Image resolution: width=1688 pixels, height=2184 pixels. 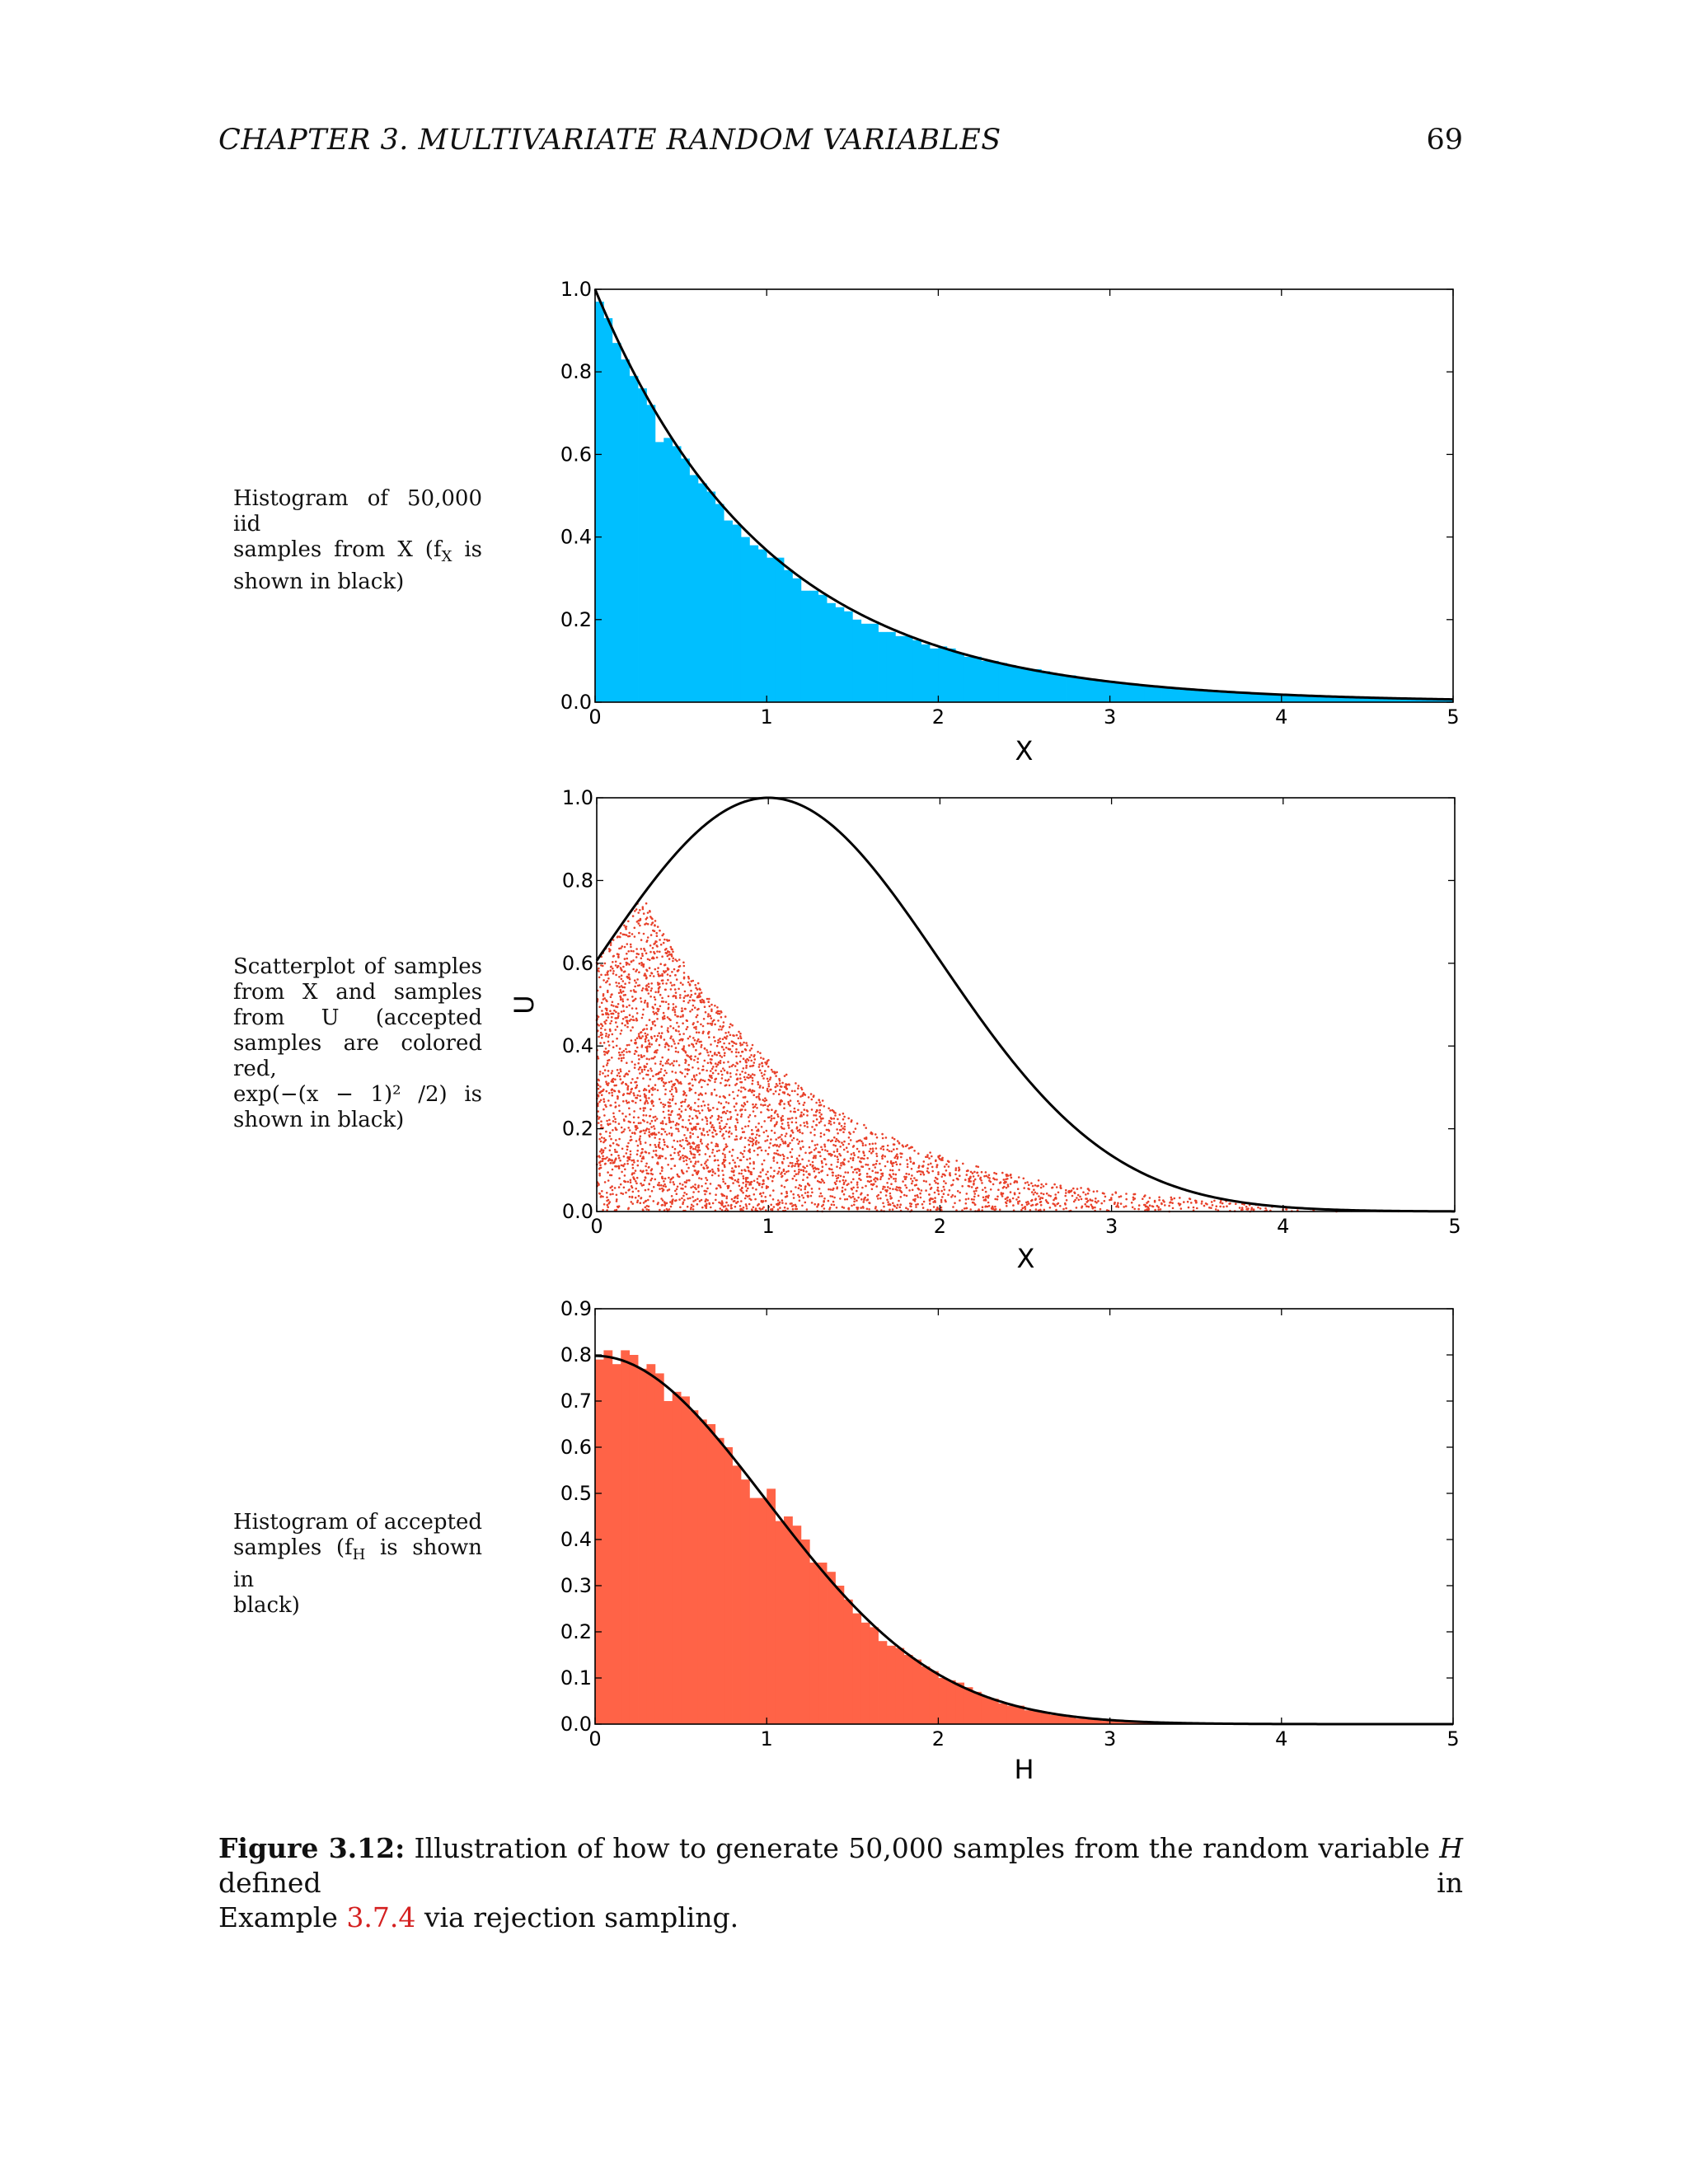 I want to click on y-tick-label: 1.0, so click(x=577, y=797).